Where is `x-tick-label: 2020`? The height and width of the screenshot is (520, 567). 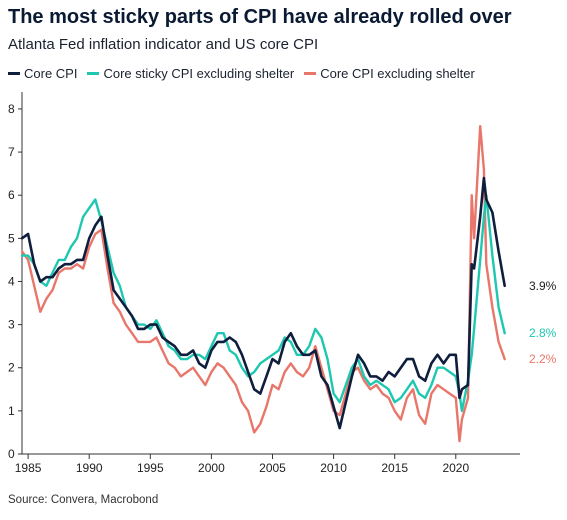 x-tick-label: 2020 is located at coordinates (455, 468).